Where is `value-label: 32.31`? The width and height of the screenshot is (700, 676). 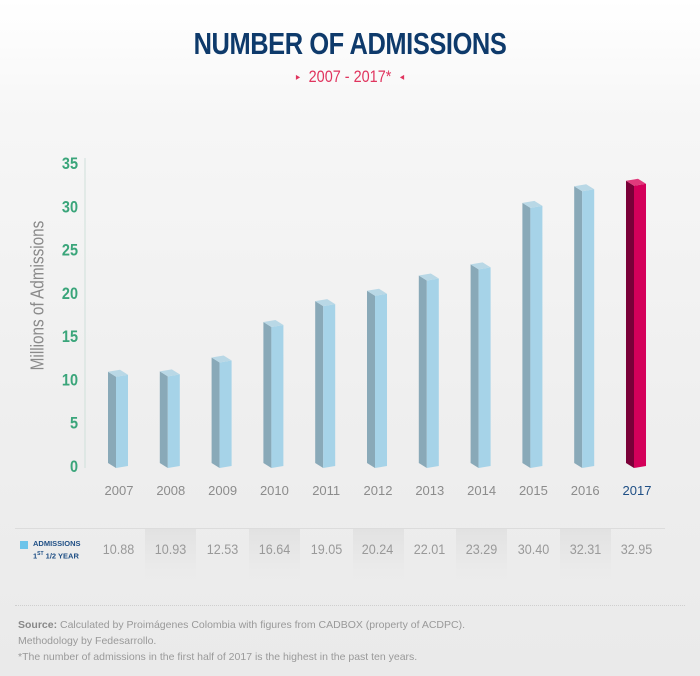
value-label: 32.31 is located at coordinates (585, 549).